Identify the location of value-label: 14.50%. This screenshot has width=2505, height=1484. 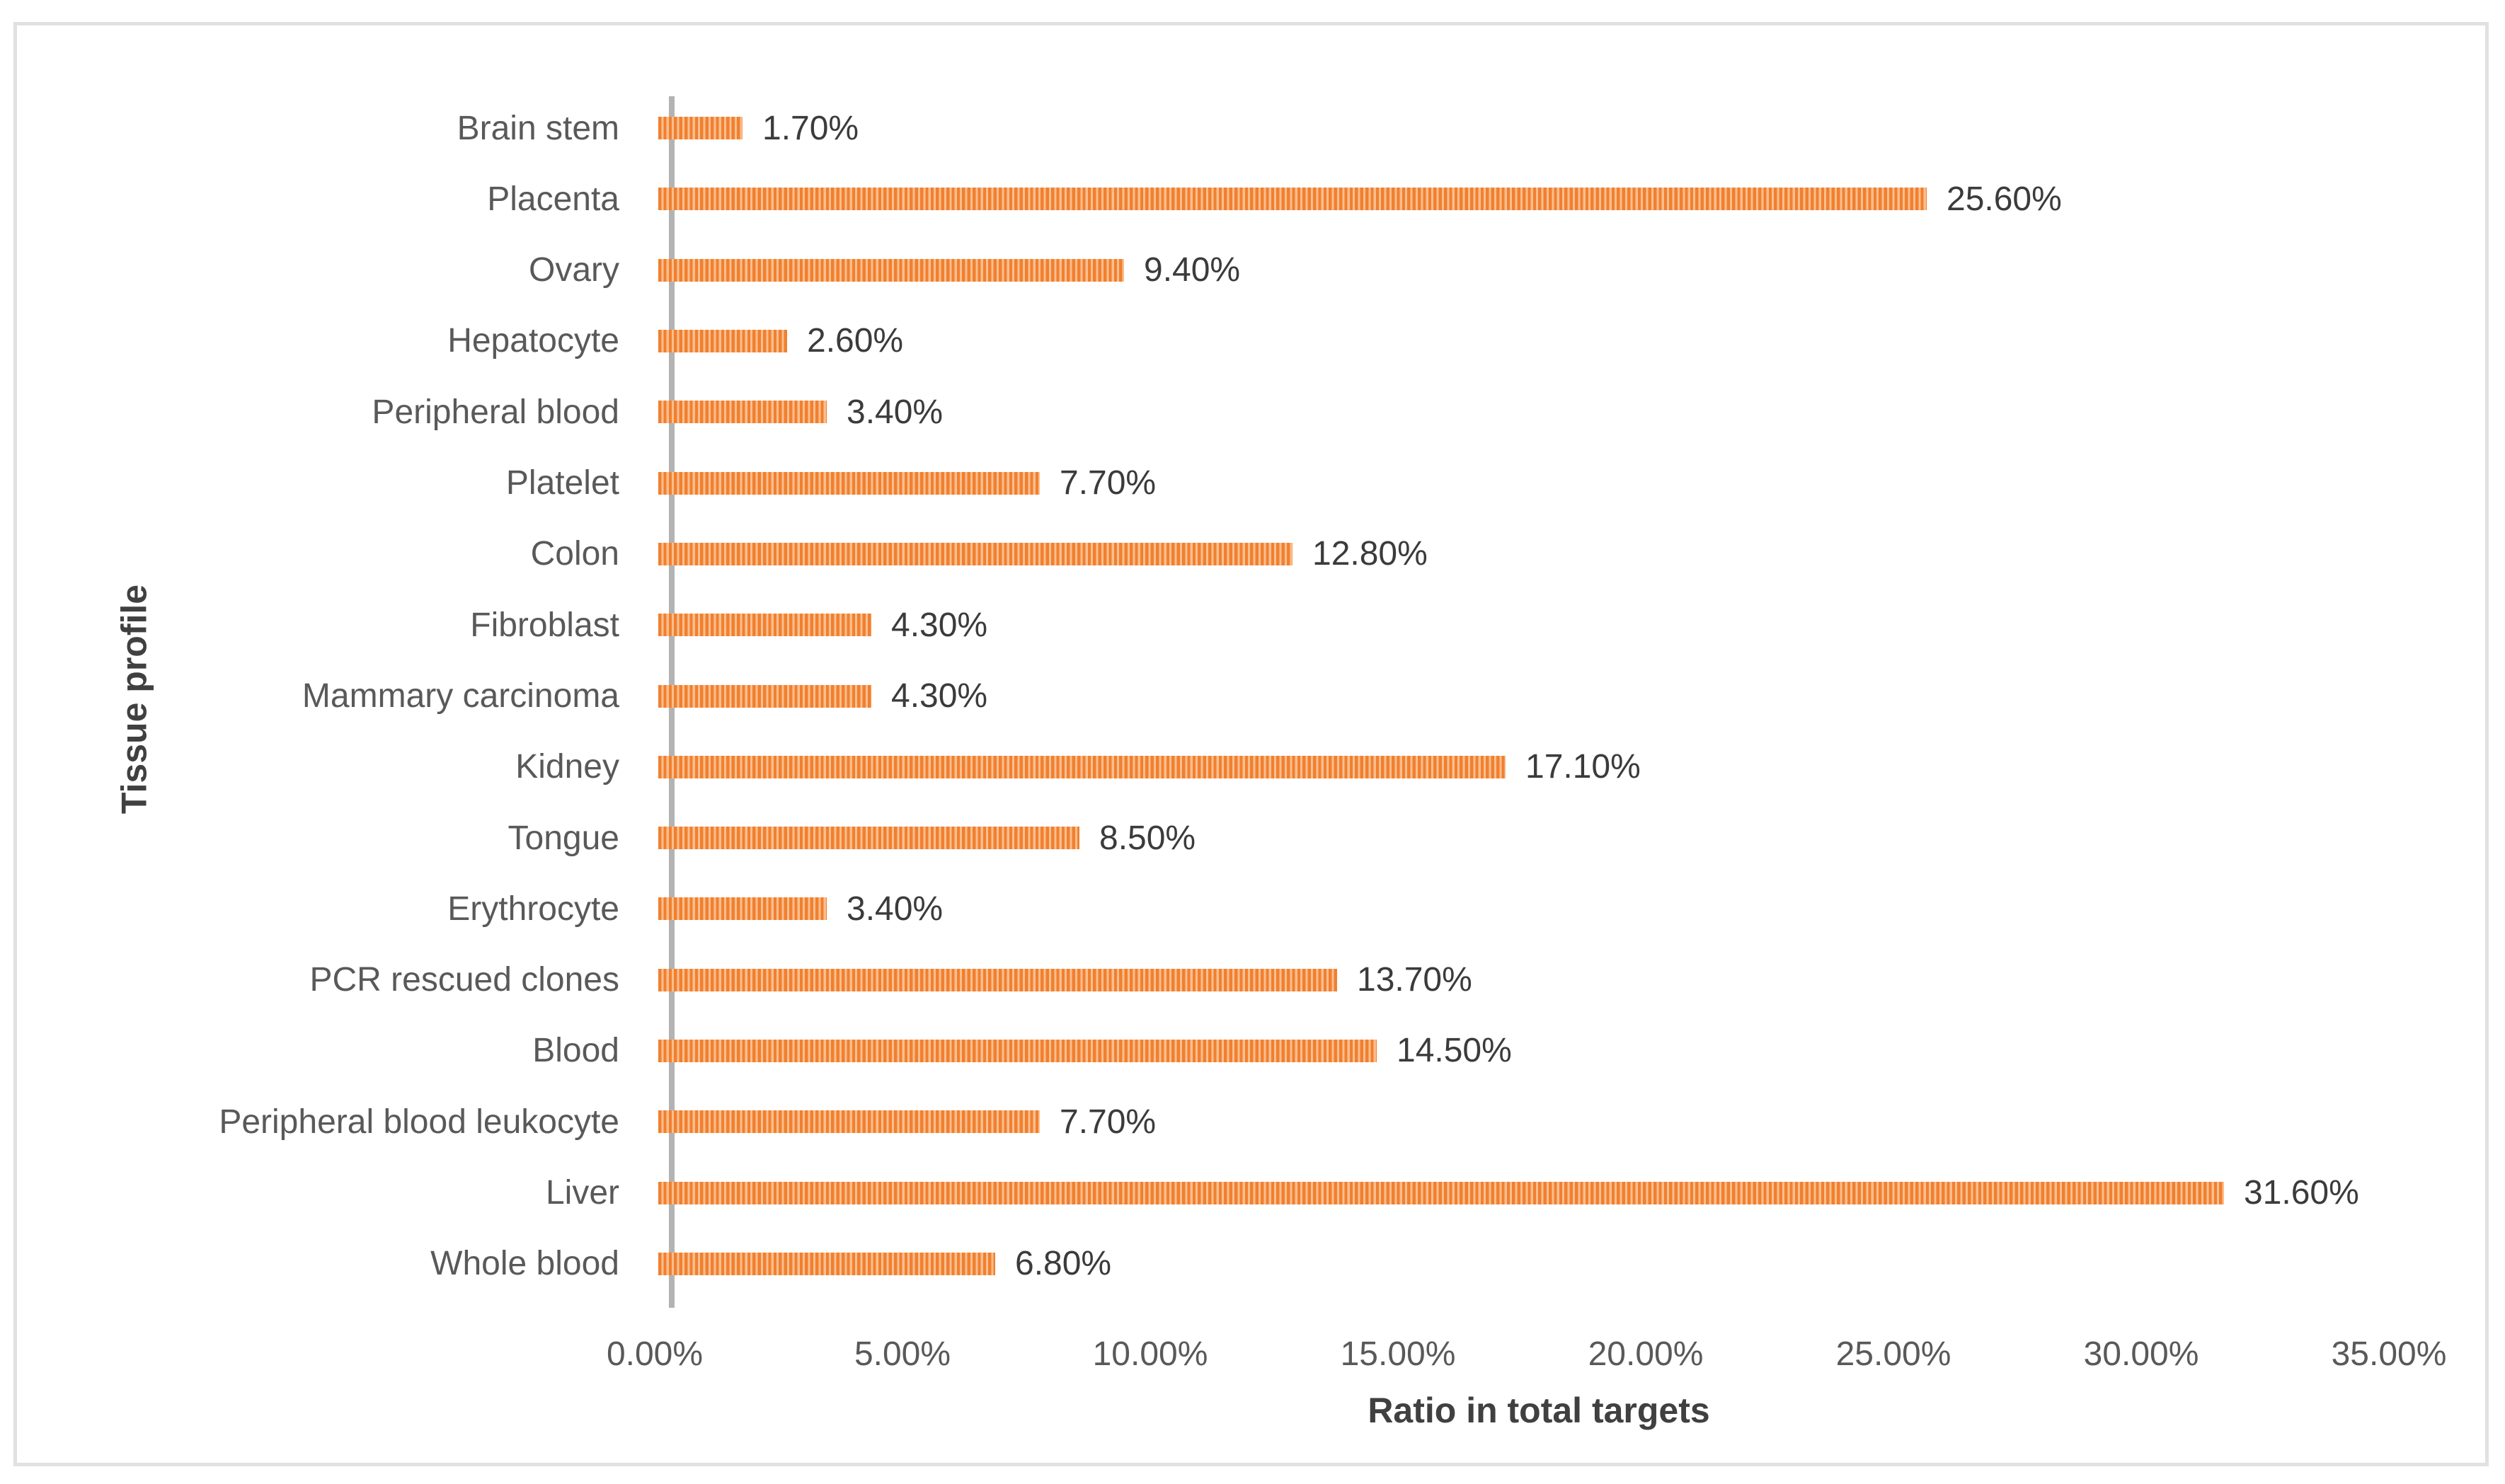
(1454, 1051).